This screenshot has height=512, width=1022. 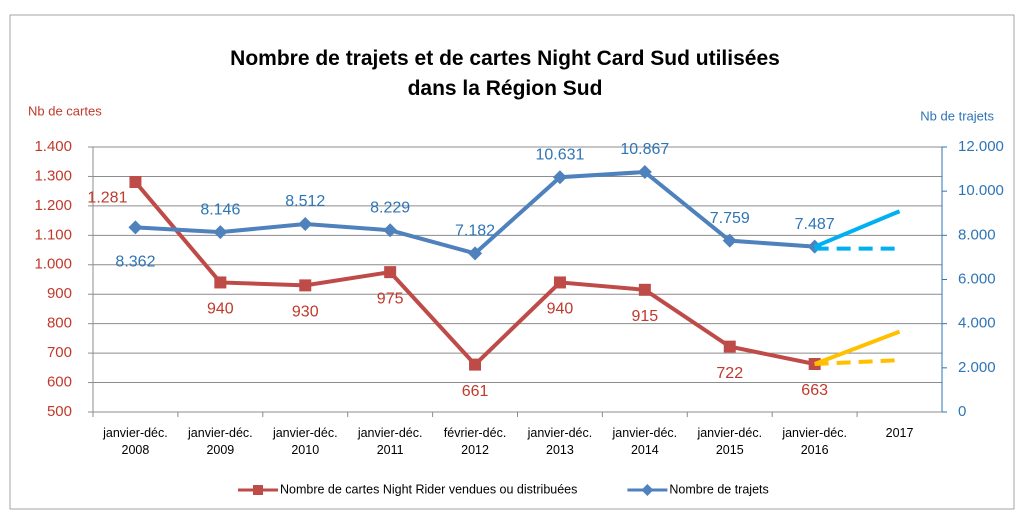 What do you see at coordinates (59, 323) in the screenshot?
I see `y-tick-label: 800` at bounding box center [59, 323].